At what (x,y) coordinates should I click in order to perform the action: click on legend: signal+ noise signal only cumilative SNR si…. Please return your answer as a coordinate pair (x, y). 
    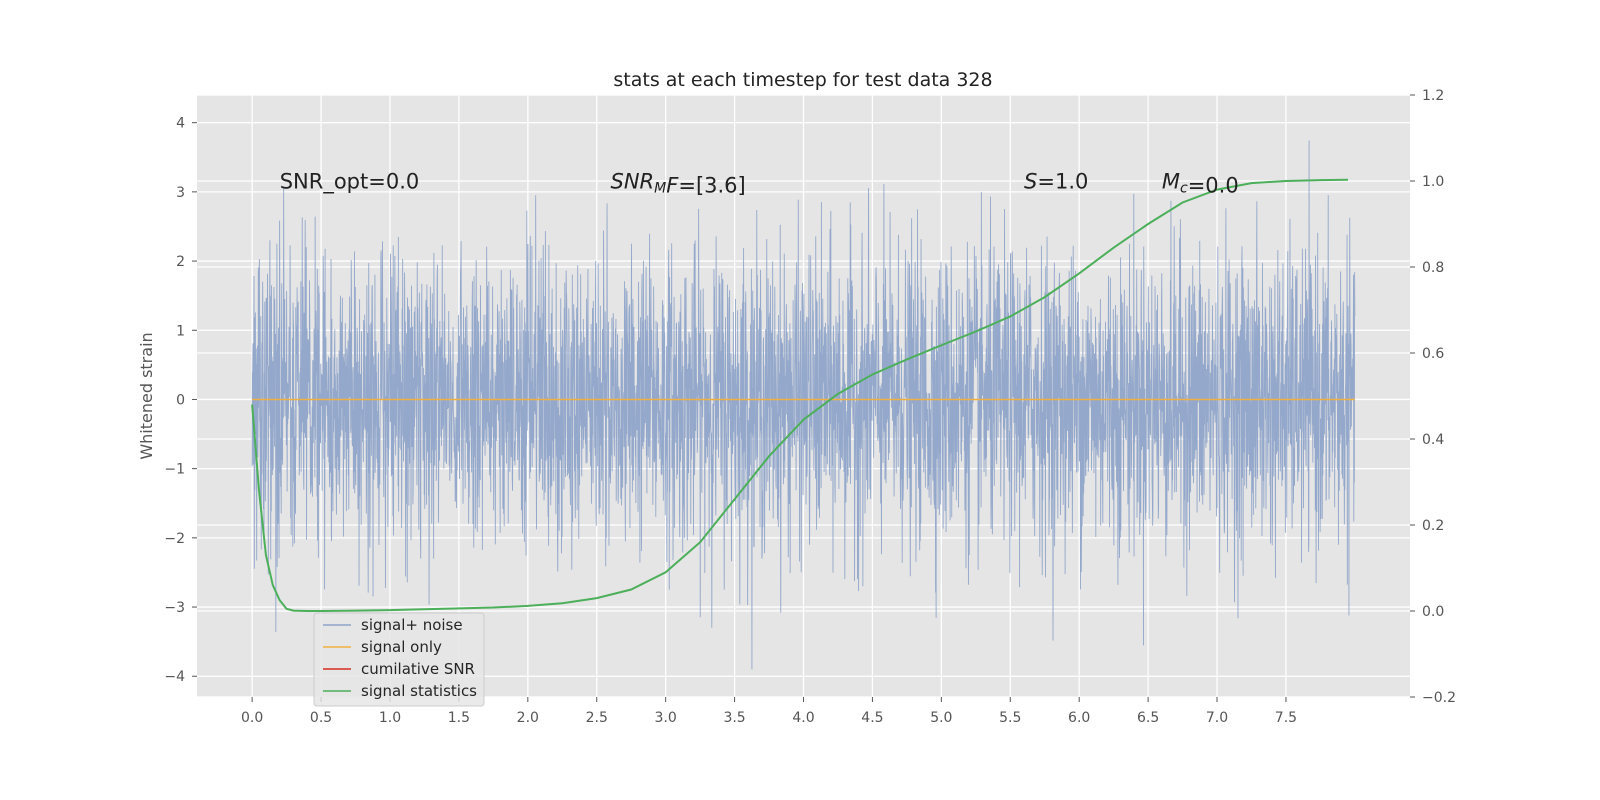
    Looking at the image, I should click on (399, 659).